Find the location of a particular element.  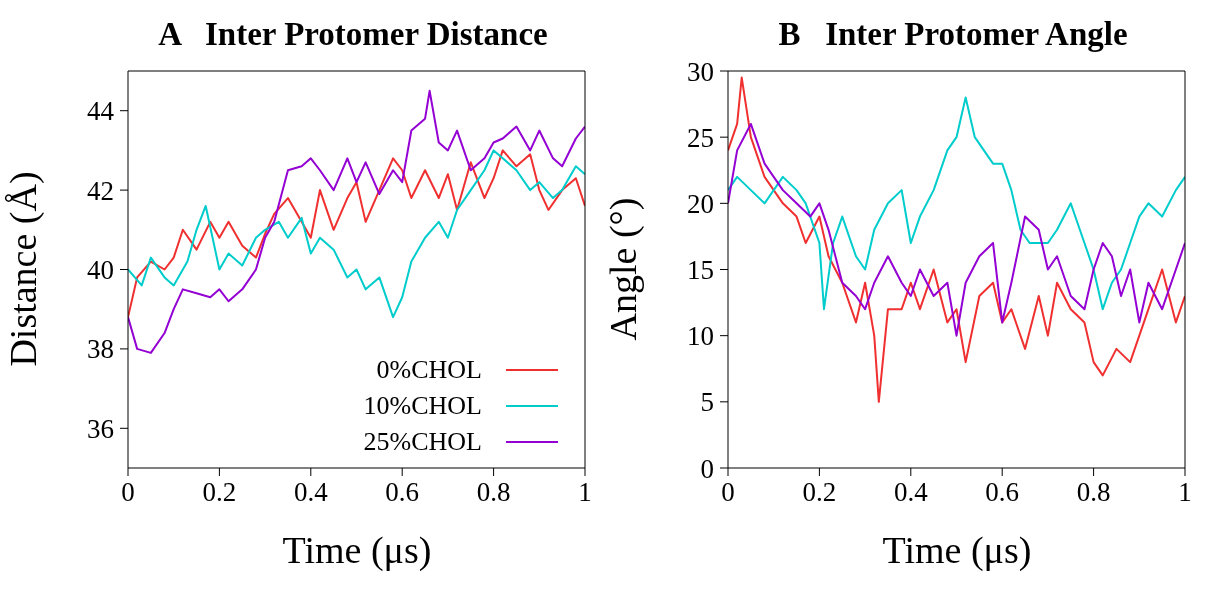

chart-title: A Inter Protomer Distance is located at coordinates (353, 34).